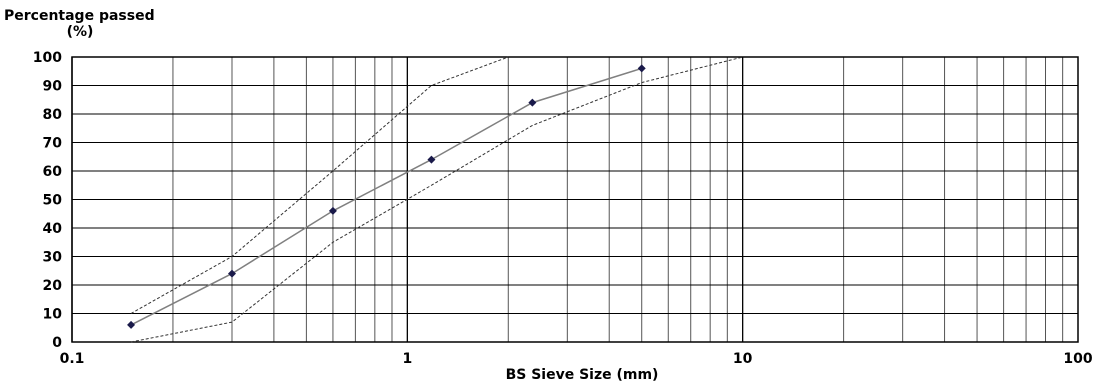 The width and height of the screenshot is (1106, 382). I want to click on y-tick-label: 90, so click(53, 87).